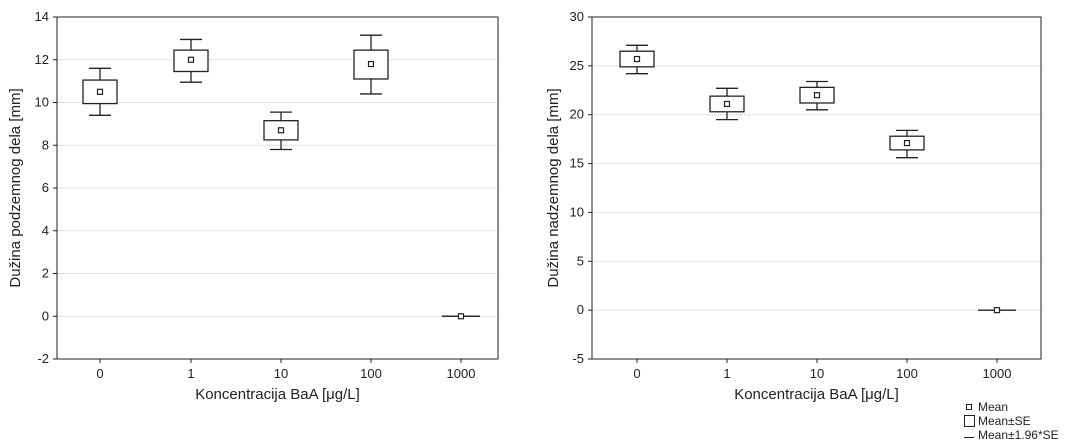  Describe the element at coordinates (577, 16) in the screenshot. I see `y-tick-label: 30` at that location.